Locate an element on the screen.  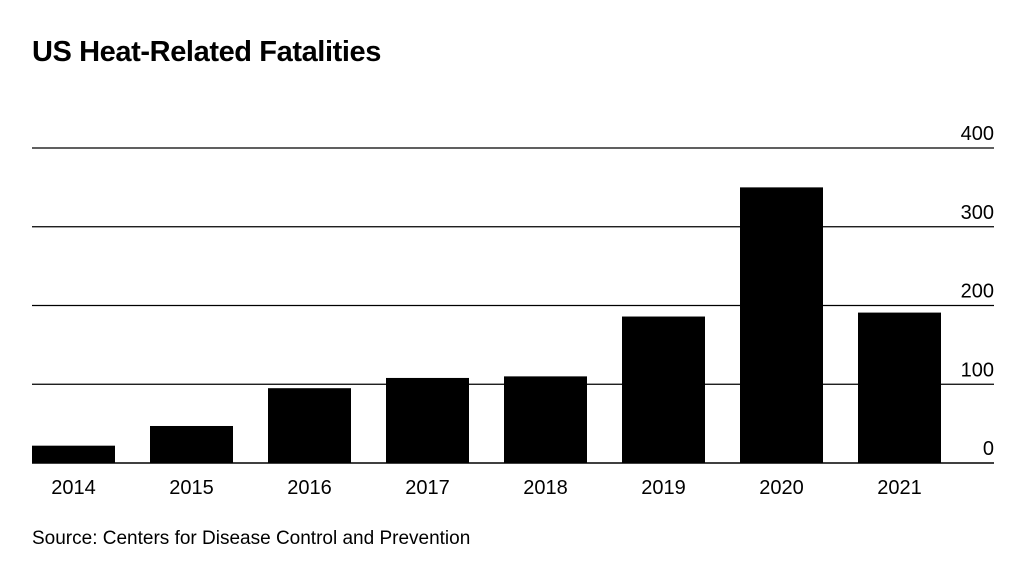
x-tick-label: 2019 is located at coordinates (663, 488).